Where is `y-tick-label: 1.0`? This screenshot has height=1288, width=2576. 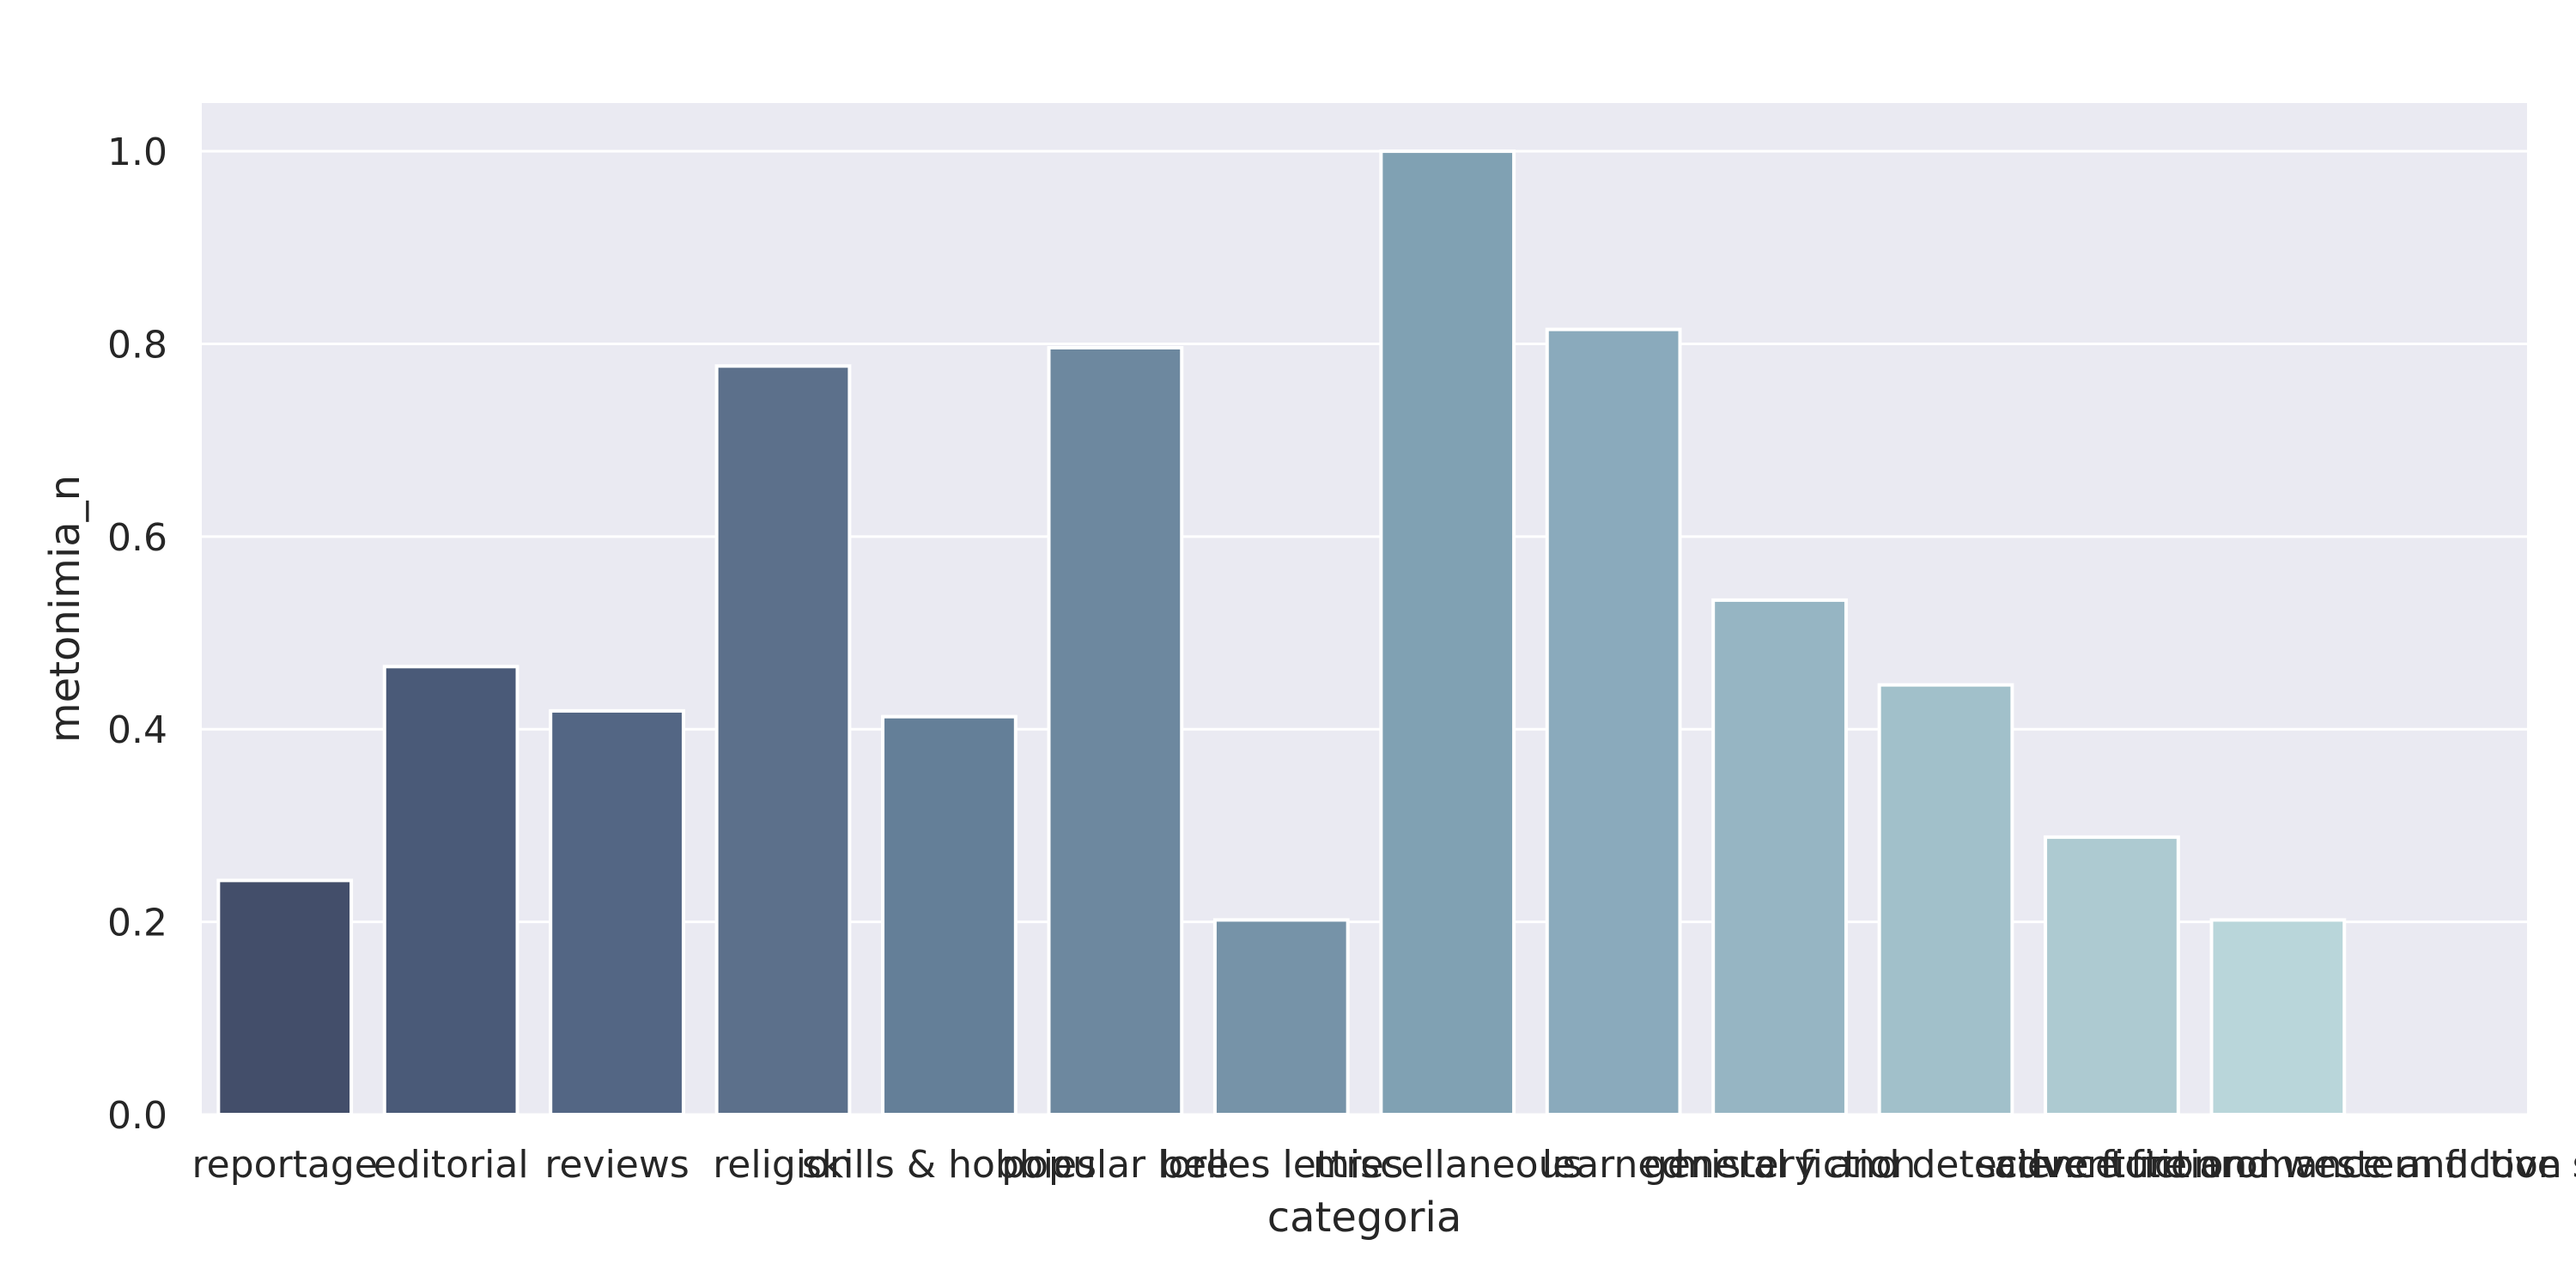
y-tick-label: 1.0 is located at coordinates (137, 153).